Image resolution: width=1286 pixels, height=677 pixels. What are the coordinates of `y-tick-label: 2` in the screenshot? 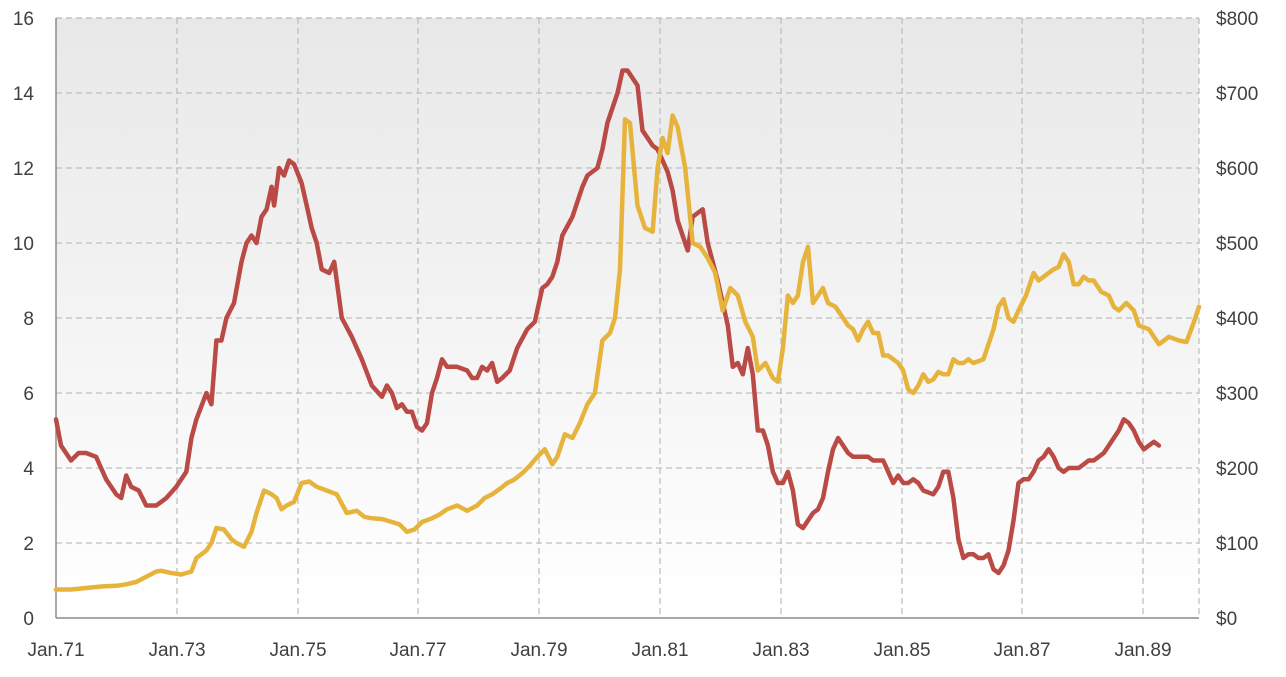 It's located at (28, 544).